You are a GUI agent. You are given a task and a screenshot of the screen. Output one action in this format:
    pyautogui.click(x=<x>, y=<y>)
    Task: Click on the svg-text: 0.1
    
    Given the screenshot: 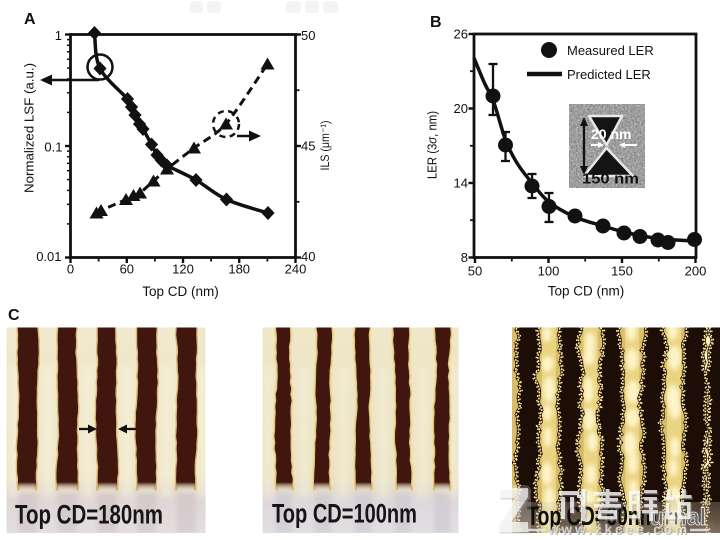 What is the action you would take?
    pyautogui.click(x=53, y=147)
    